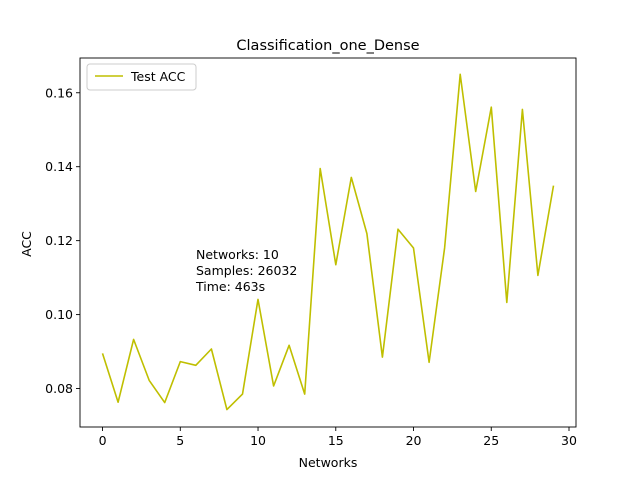 This screenshot has width=640, height=480. I want to click on x-tick-label: 10, so click(258, 440).